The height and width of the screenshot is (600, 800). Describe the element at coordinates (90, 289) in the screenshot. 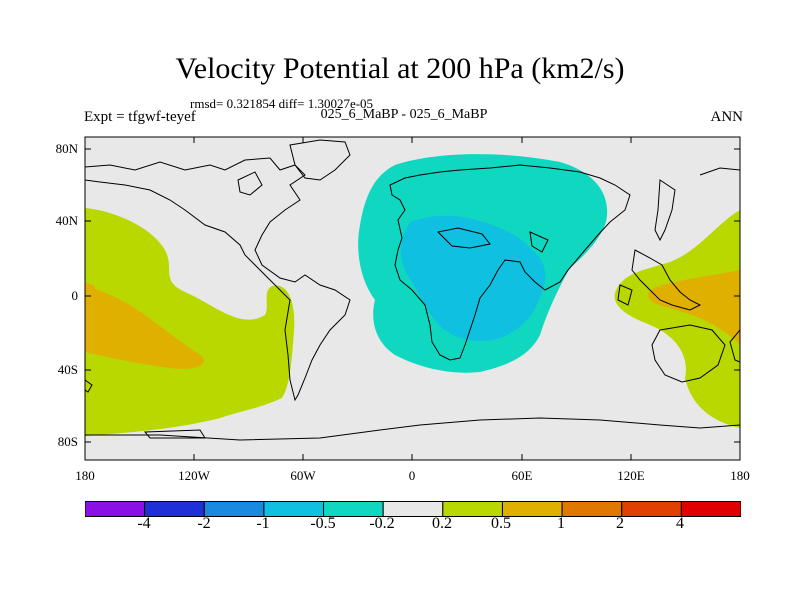

I see `orange-dot-west` at that location.